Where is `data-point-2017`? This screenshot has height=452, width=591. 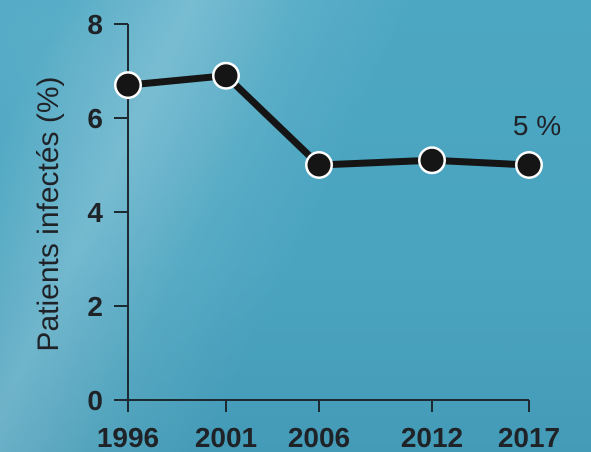
data-point-2017 is located at coordinates (529, 165).